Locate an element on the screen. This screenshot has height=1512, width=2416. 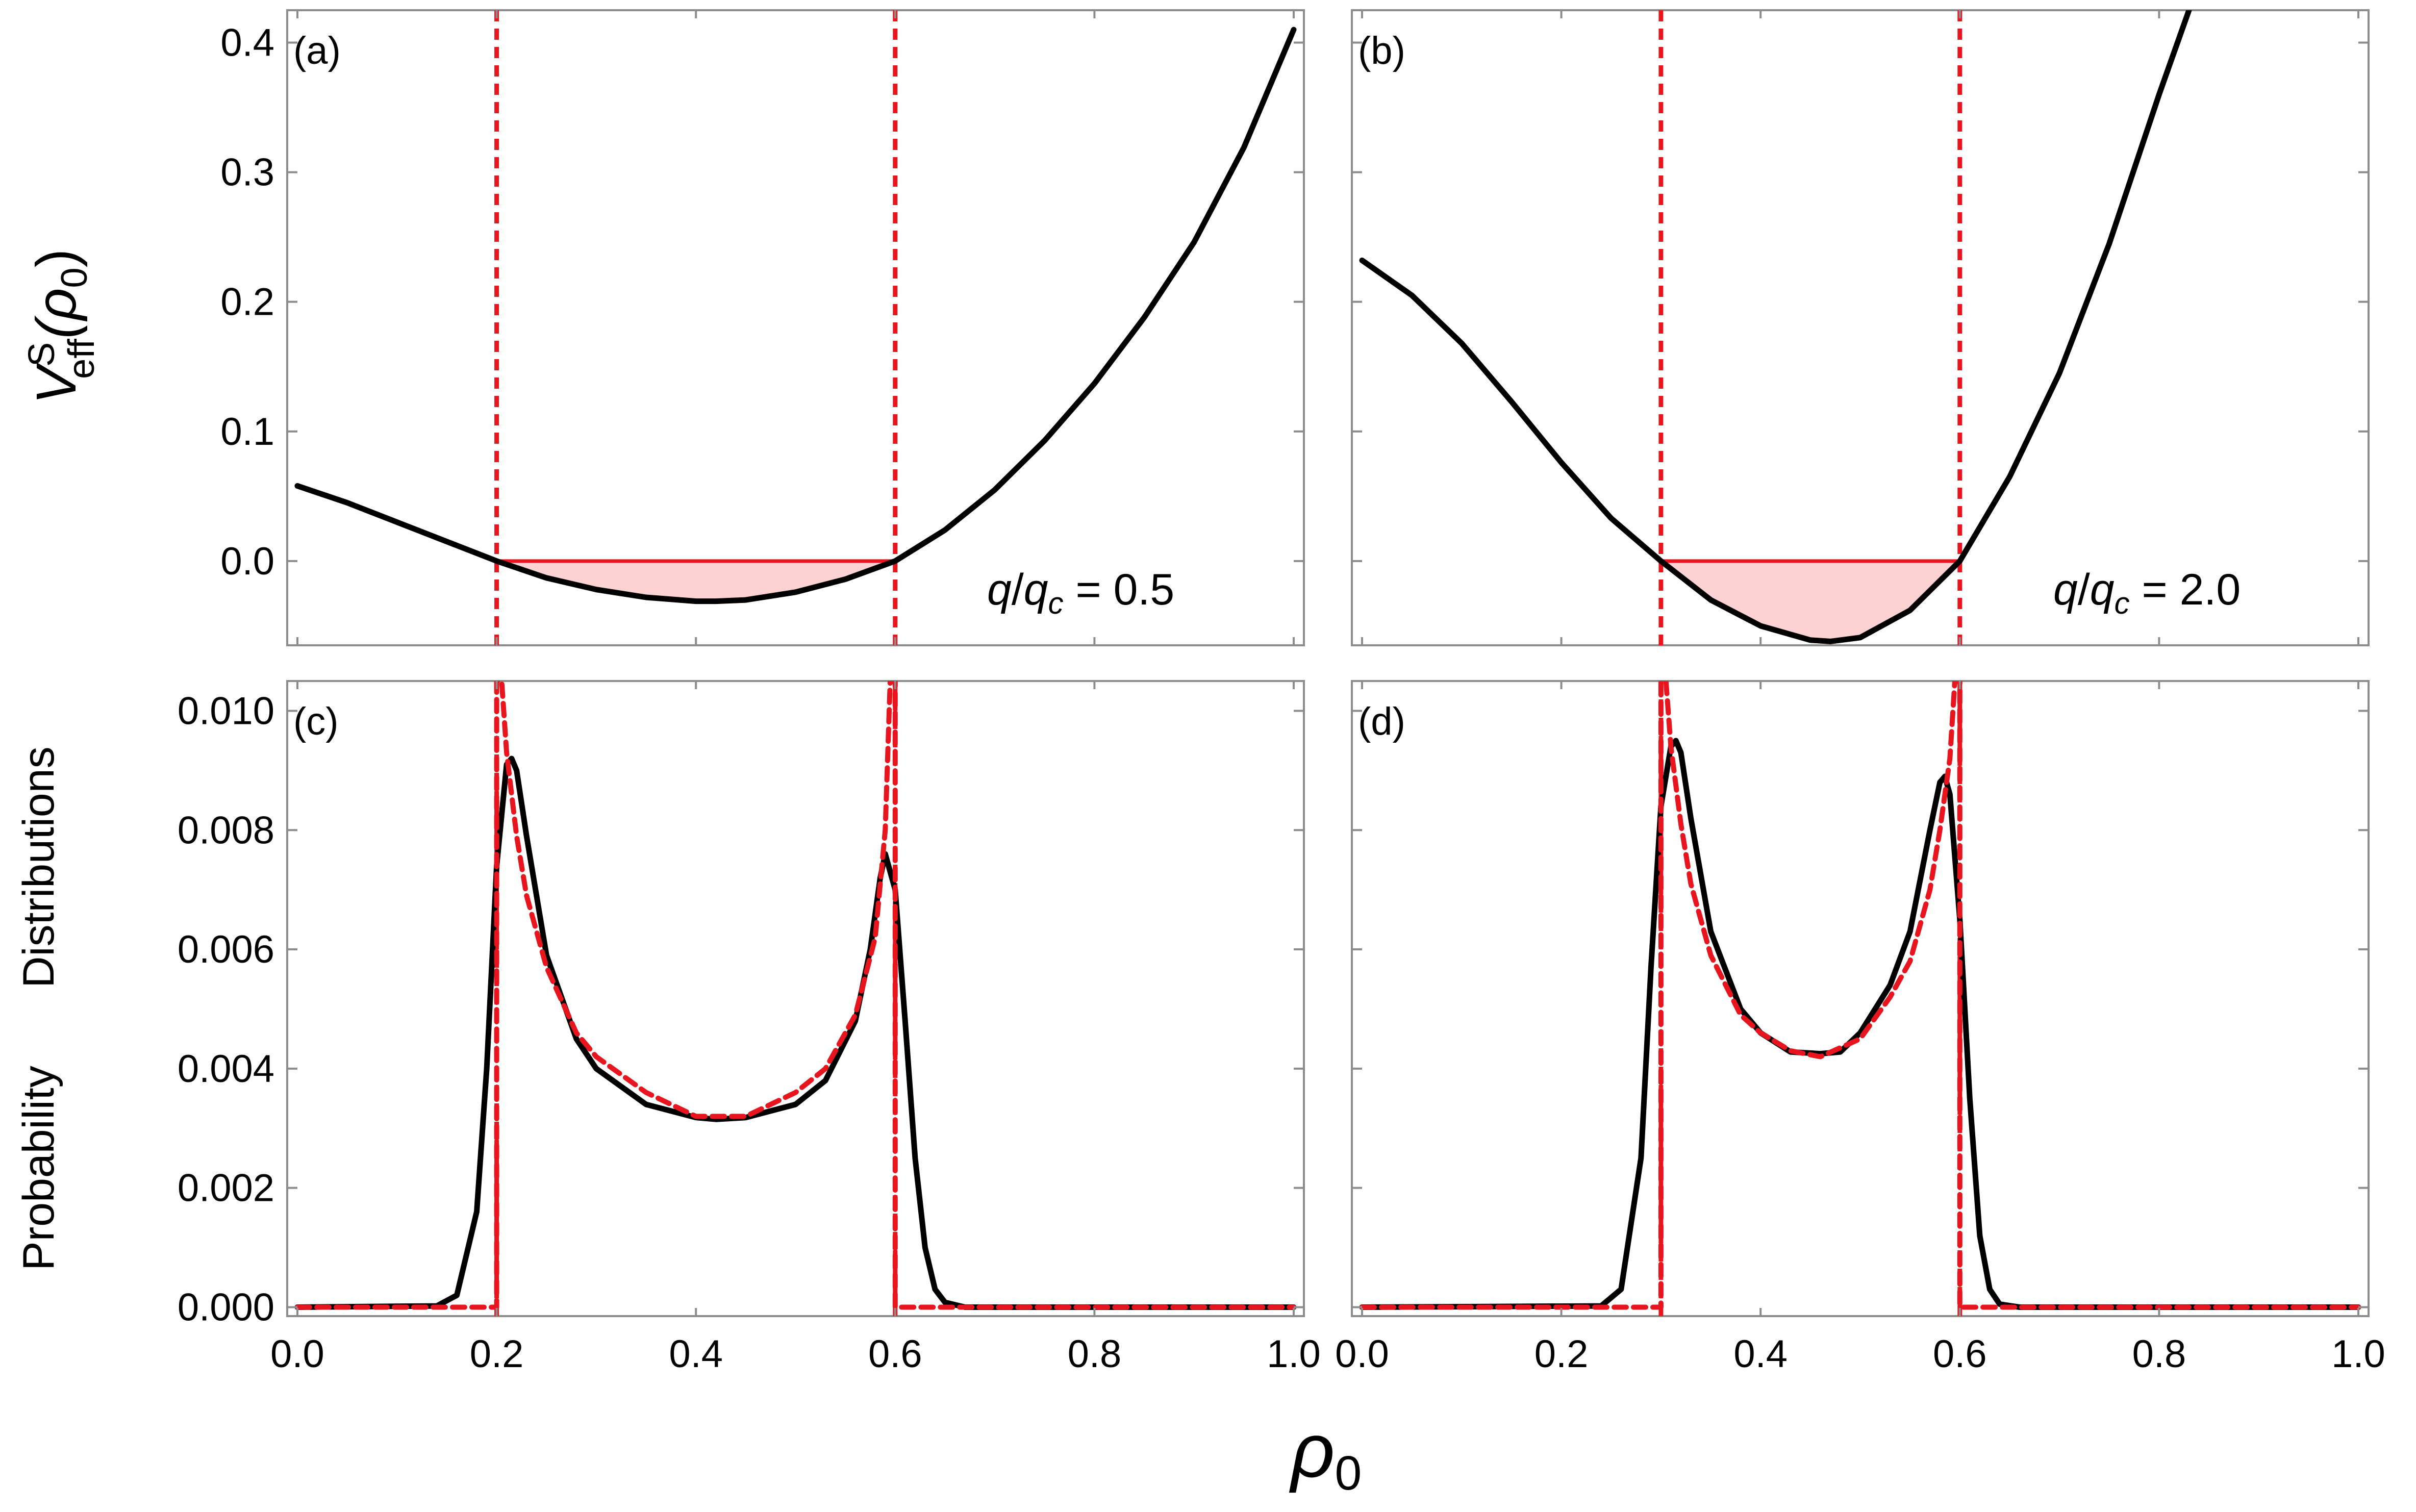
y-tick-label: 0.006 is located at coordinates (226, 949).